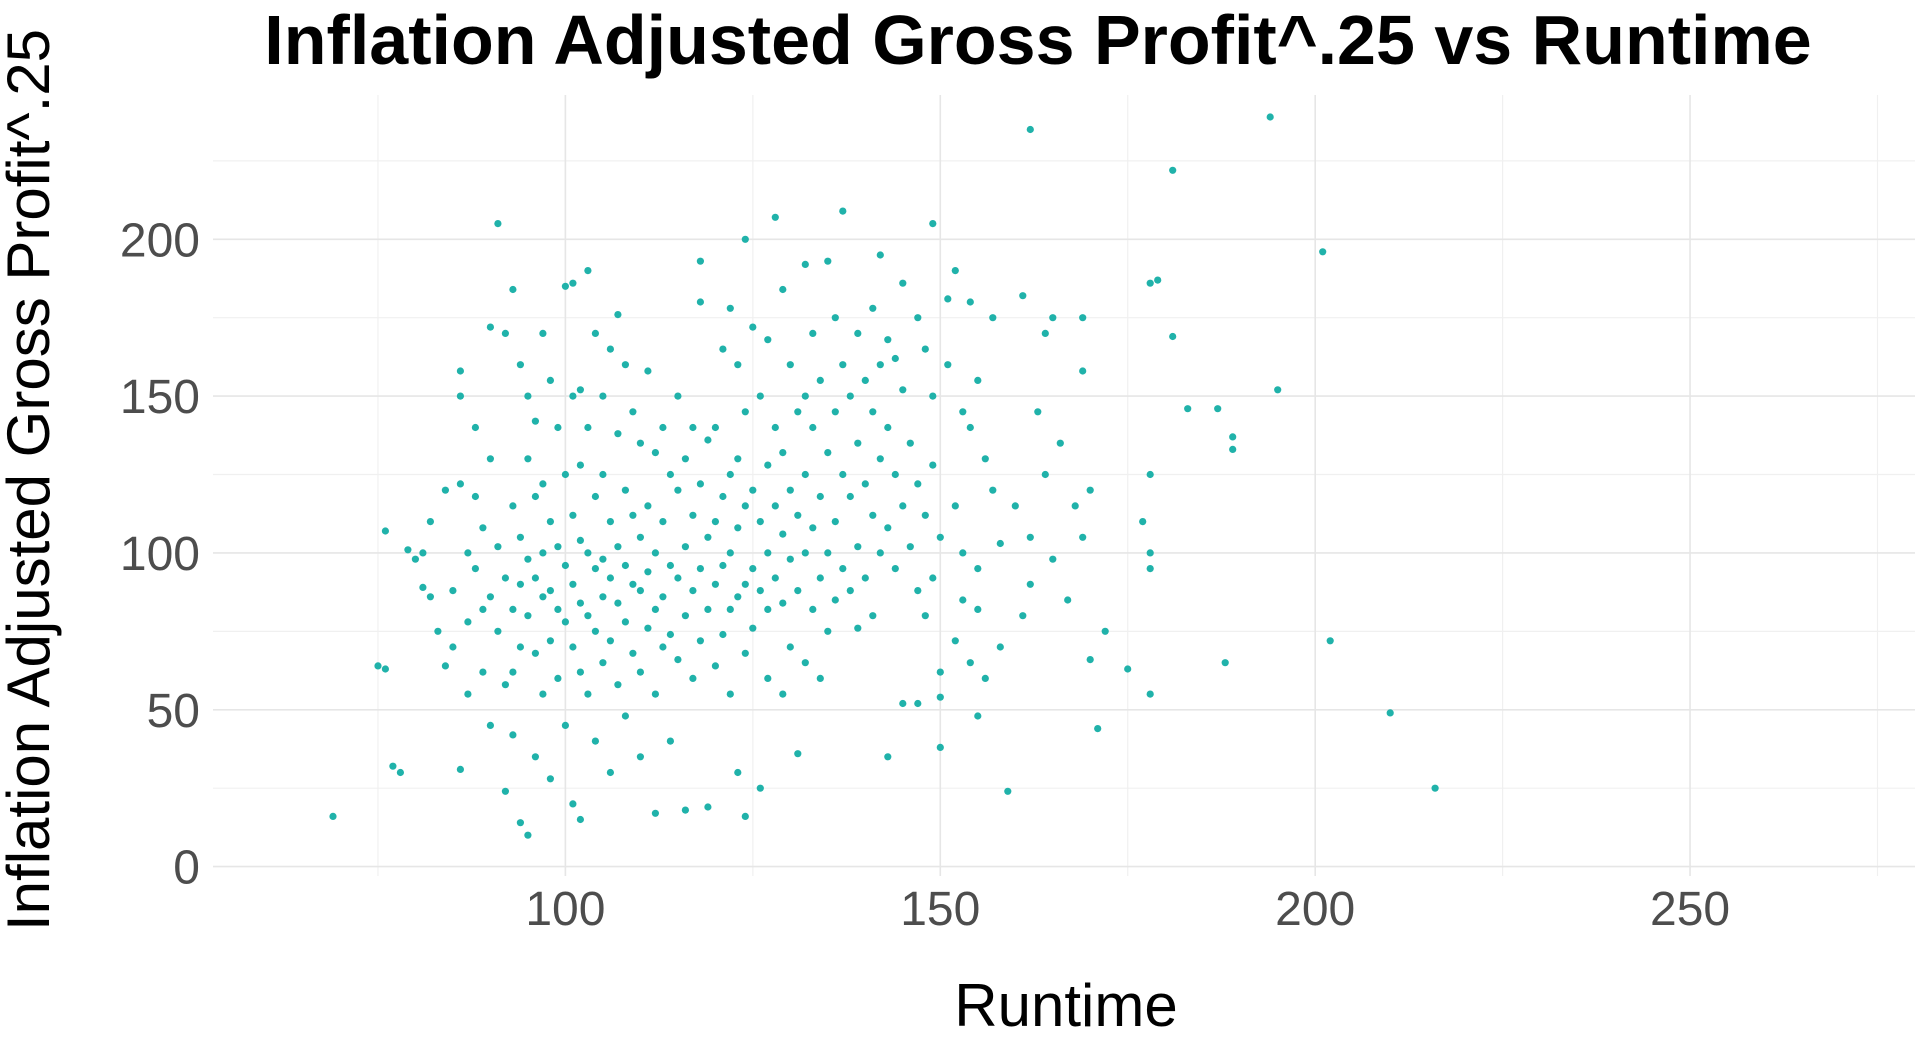 This screenshot has width=1920, height=1046. I want to click on x-axis-title: Runtime, so click(1065, 1005).